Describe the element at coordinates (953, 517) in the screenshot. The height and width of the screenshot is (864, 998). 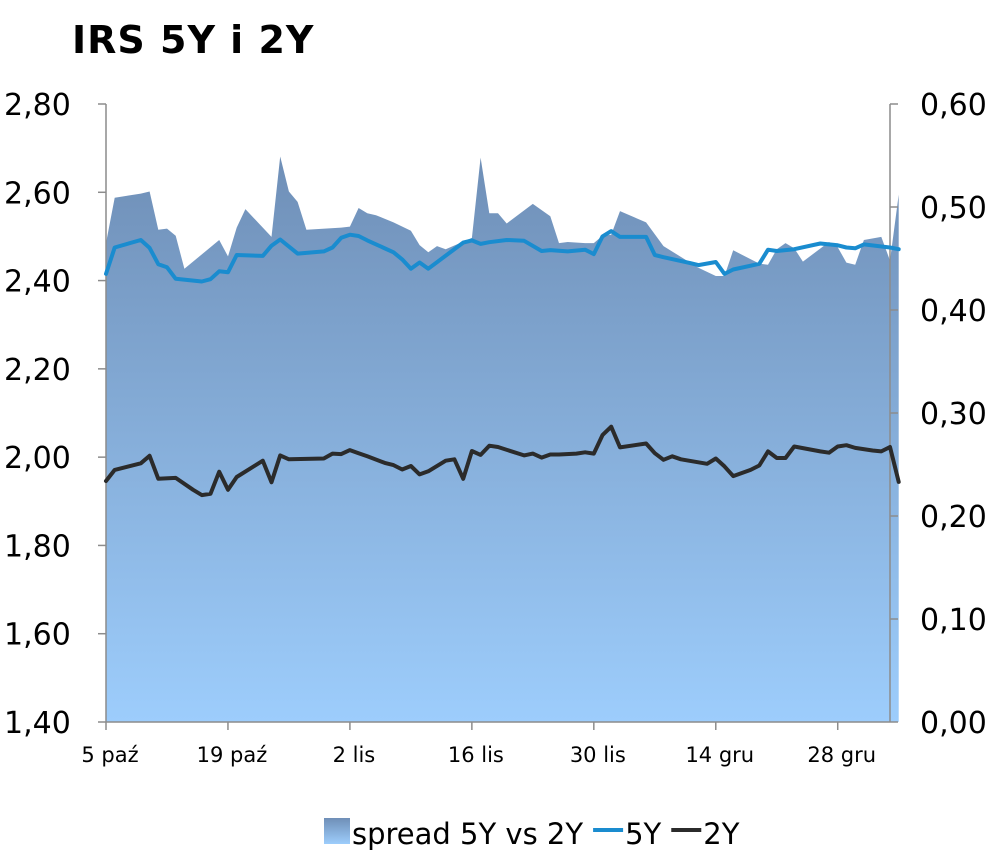
I see `y-right-tick-label: 0,20` at that location.